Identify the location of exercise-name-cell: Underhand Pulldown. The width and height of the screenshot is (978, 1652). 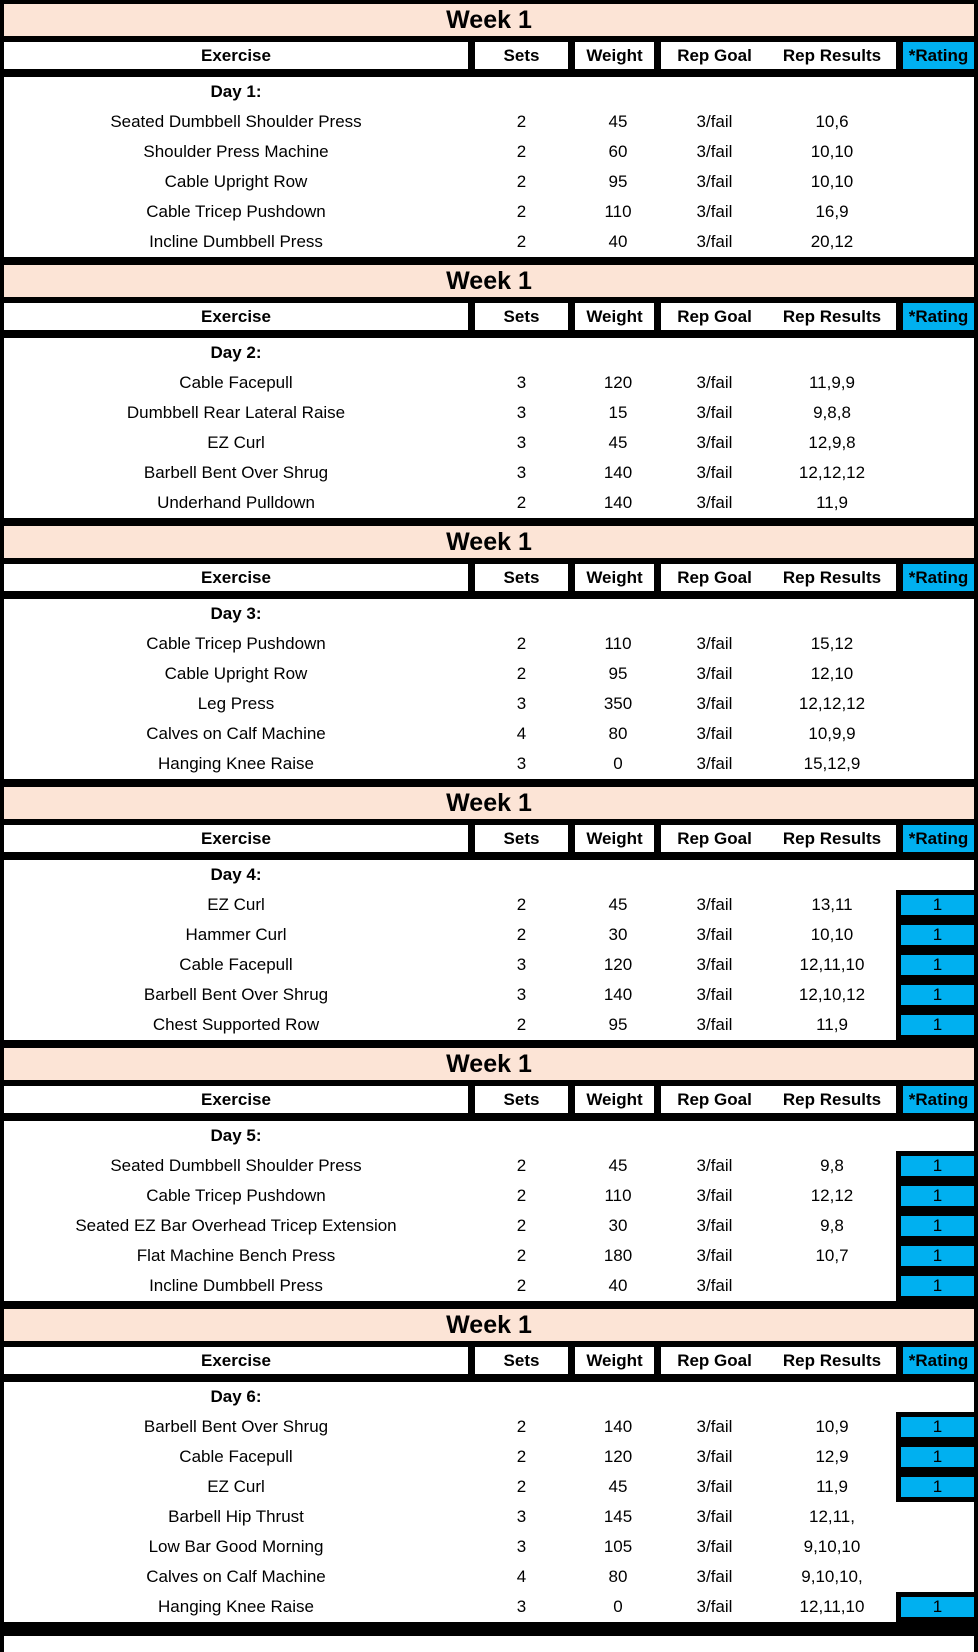
(236, 502).